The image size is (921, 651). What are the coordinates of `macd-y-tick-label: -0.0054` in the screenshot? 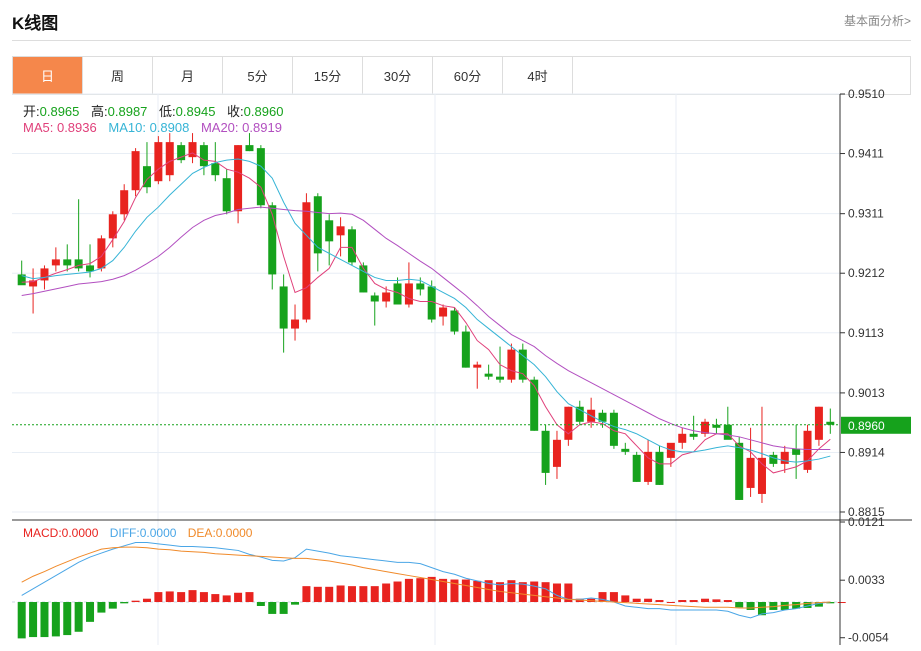 It's located at (868, 638).